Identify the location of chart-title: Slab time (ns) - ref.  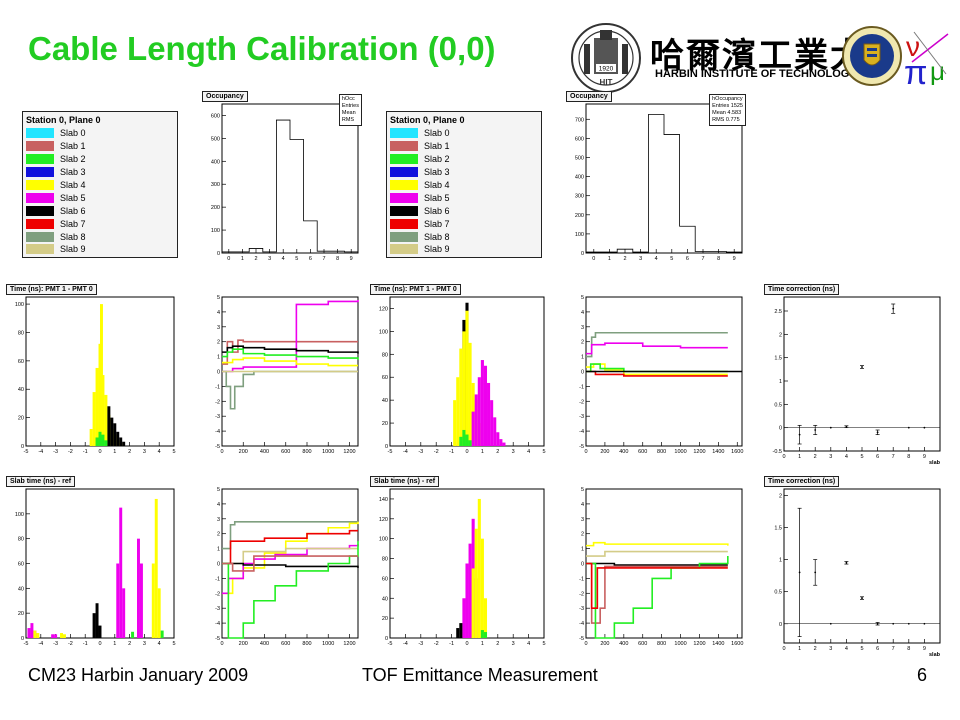
(41, 481).